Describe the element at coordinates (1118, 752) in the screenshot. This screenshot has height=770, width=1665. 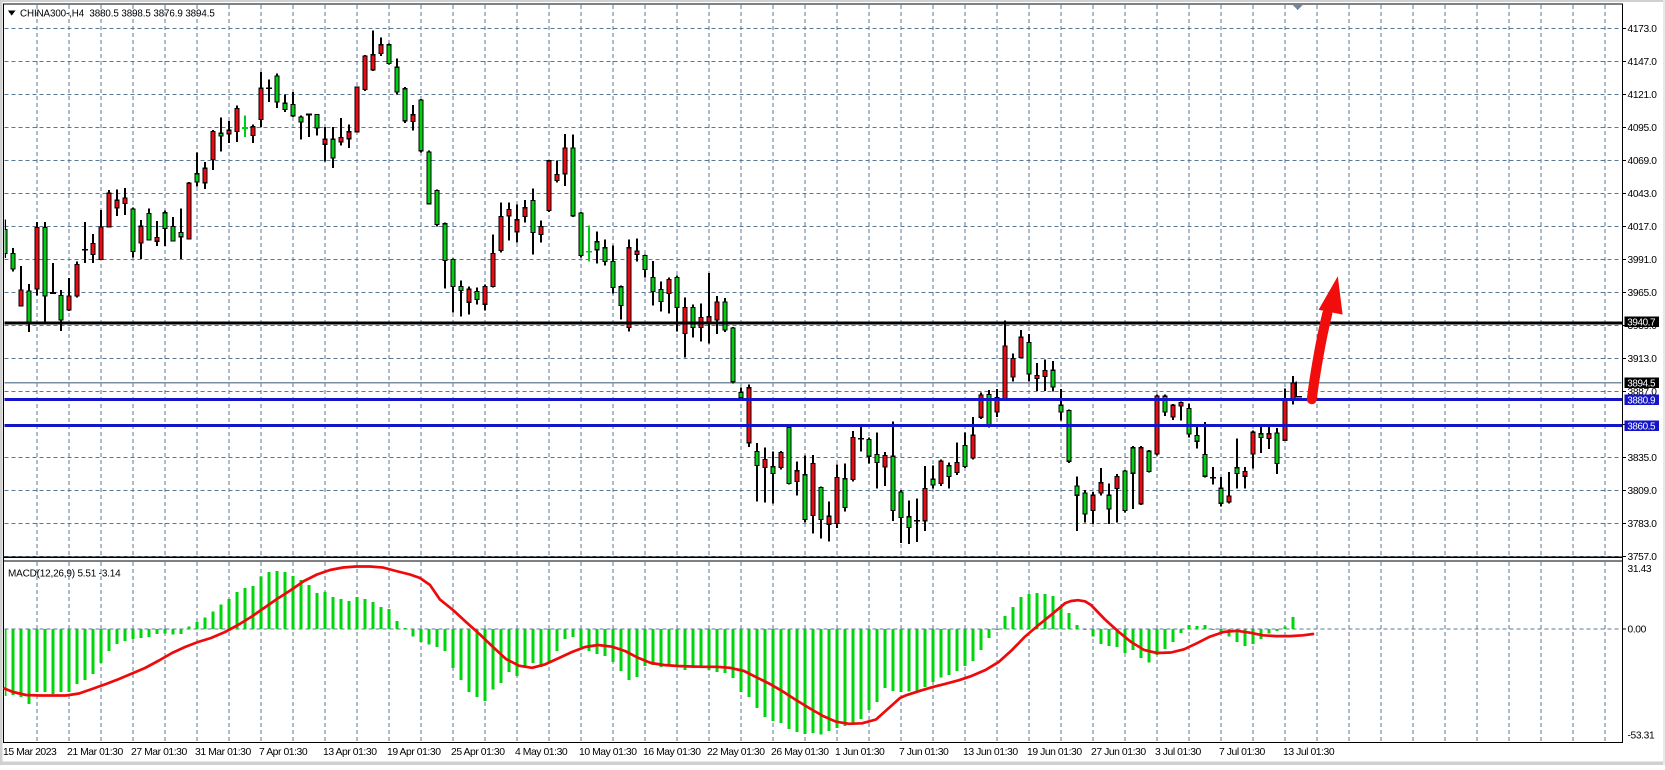
I see `svg-text: 27 Jun 01:30` at that location.